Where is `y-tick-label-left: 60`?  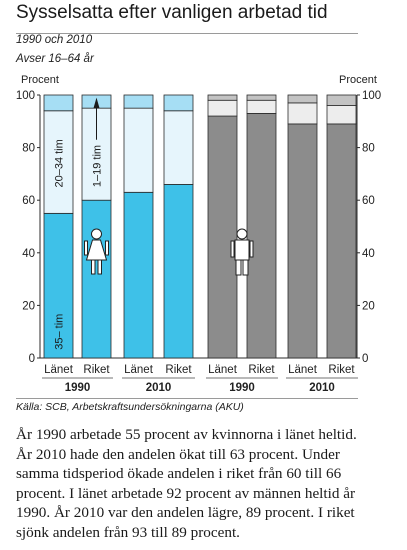 y-tick-label-left: 60 is located at coordinates (28, 201).